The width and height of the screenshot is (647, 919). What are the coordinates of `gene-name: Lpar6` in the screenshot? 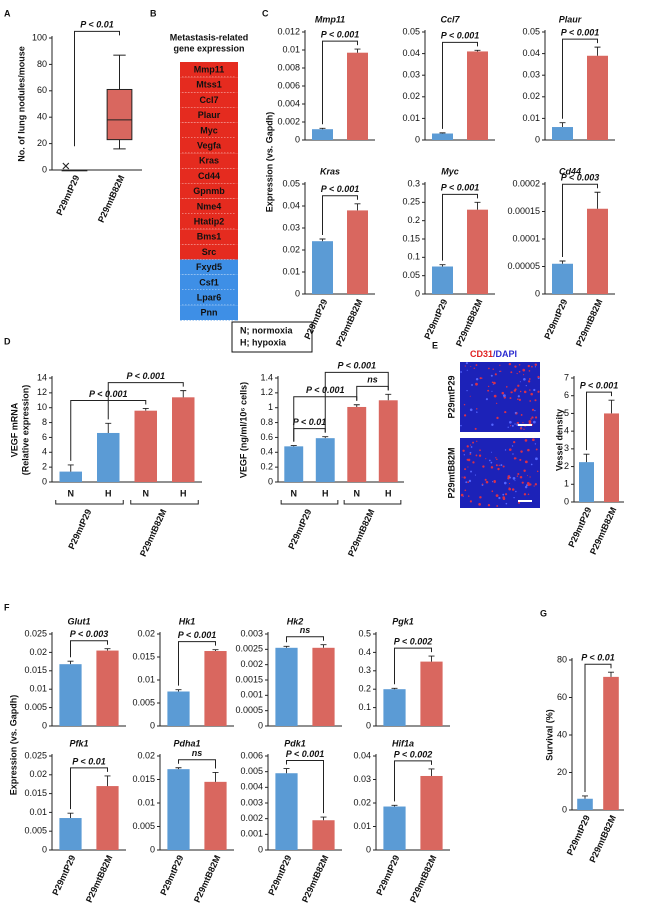 It's located at (209, 297).